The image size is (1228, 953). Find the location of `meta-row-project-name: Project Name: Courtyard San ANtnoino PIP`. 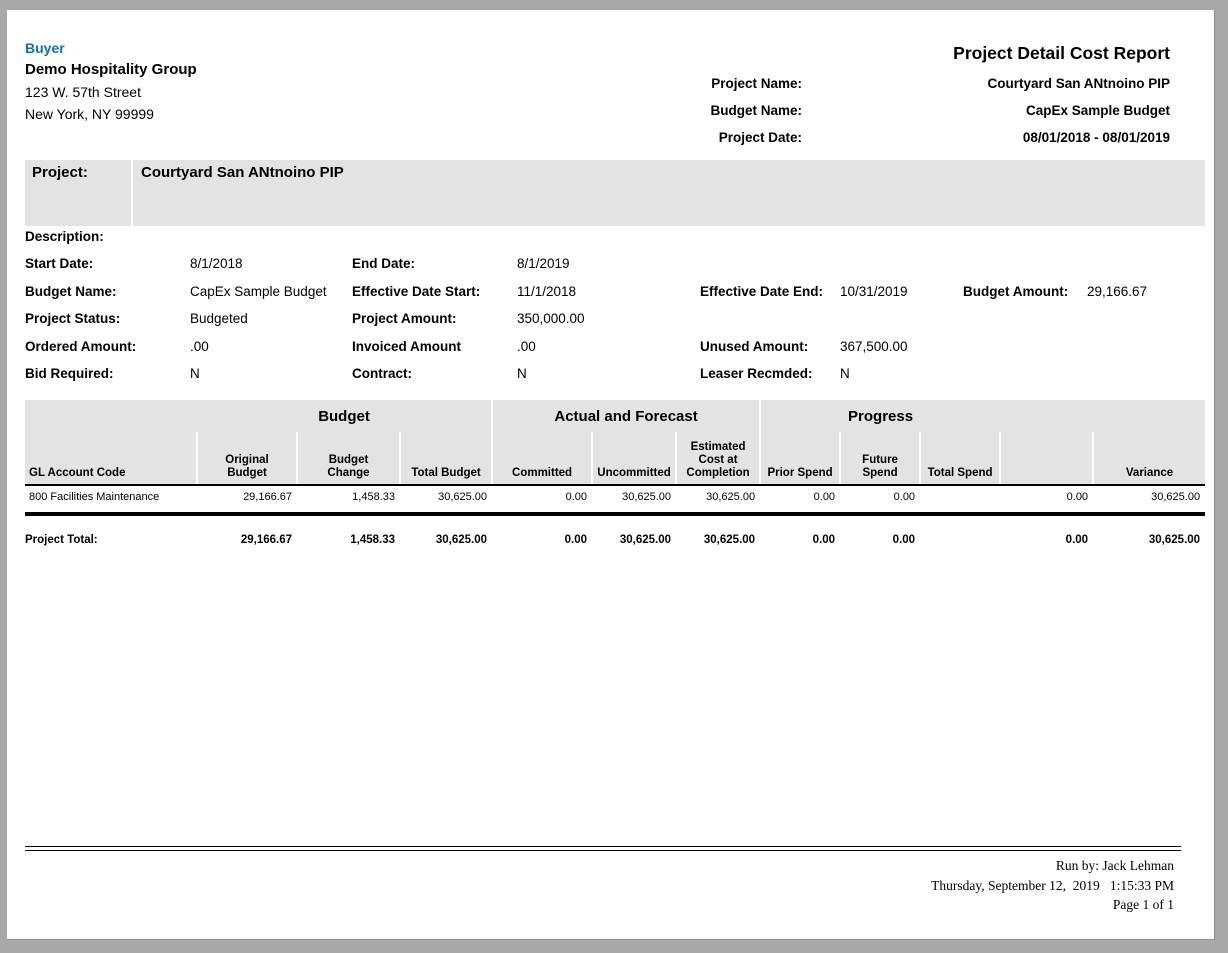

meta-row-project-name: Project Name: Courtyard San ANtnoino PIP is located at coordinates (838, 83).